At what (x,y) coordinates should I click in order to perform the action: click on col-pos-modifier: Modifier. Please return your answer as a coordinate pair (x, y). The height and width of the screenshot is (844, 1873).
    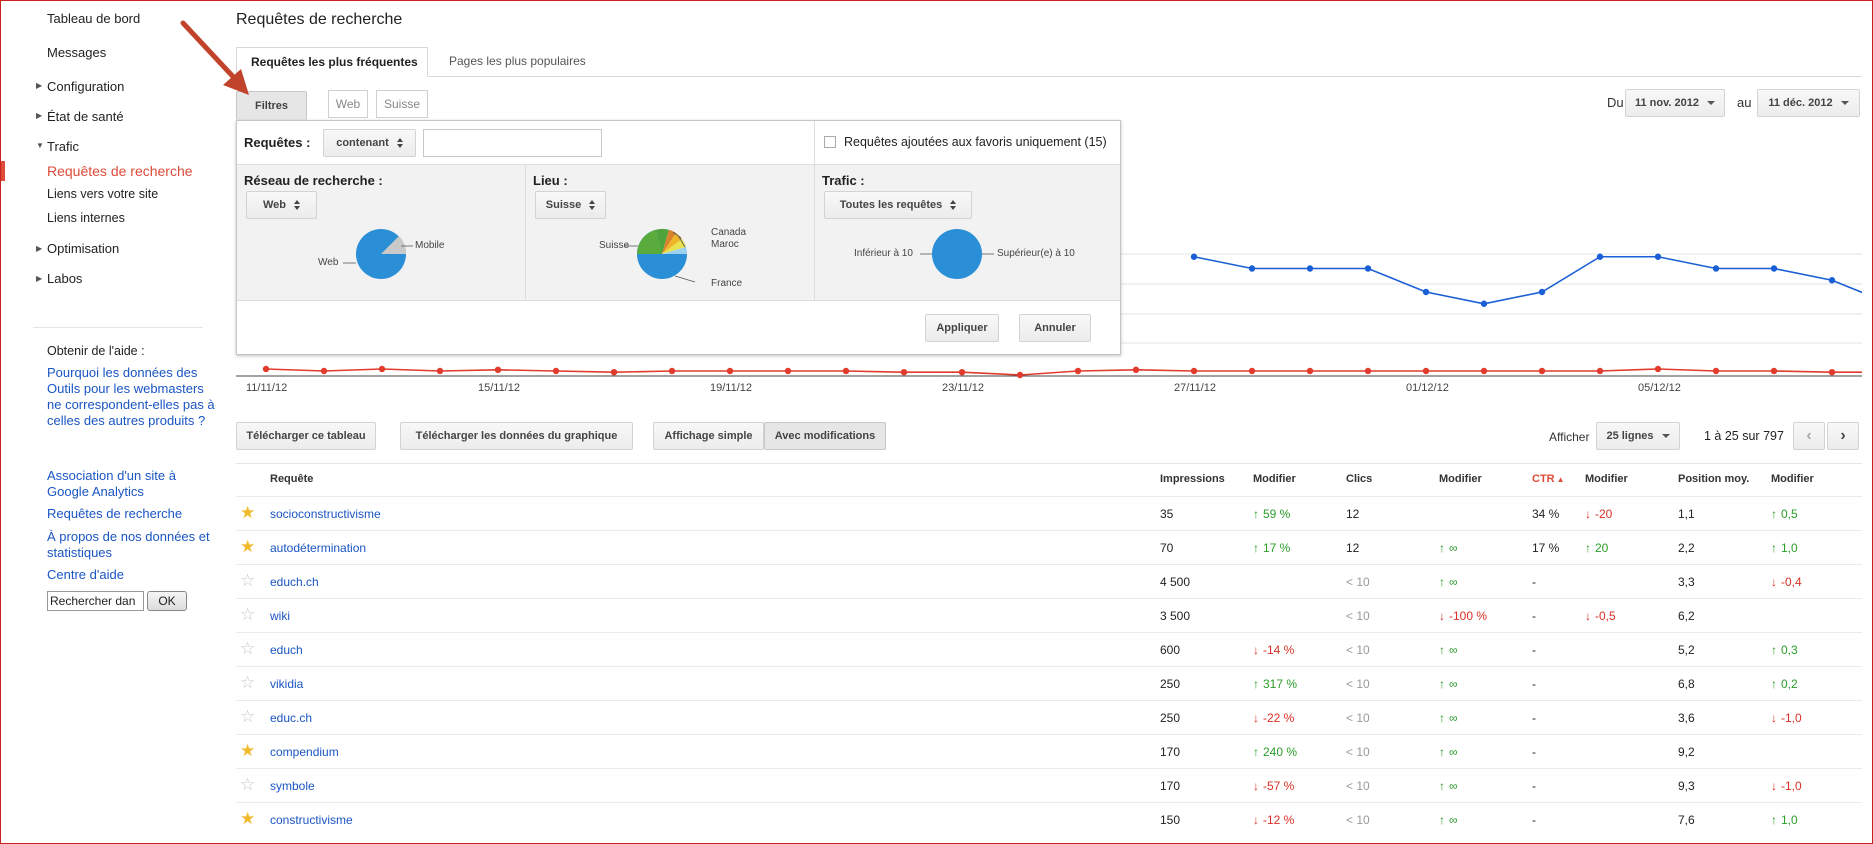
    Looking at the image, I should click on (1792, 479).